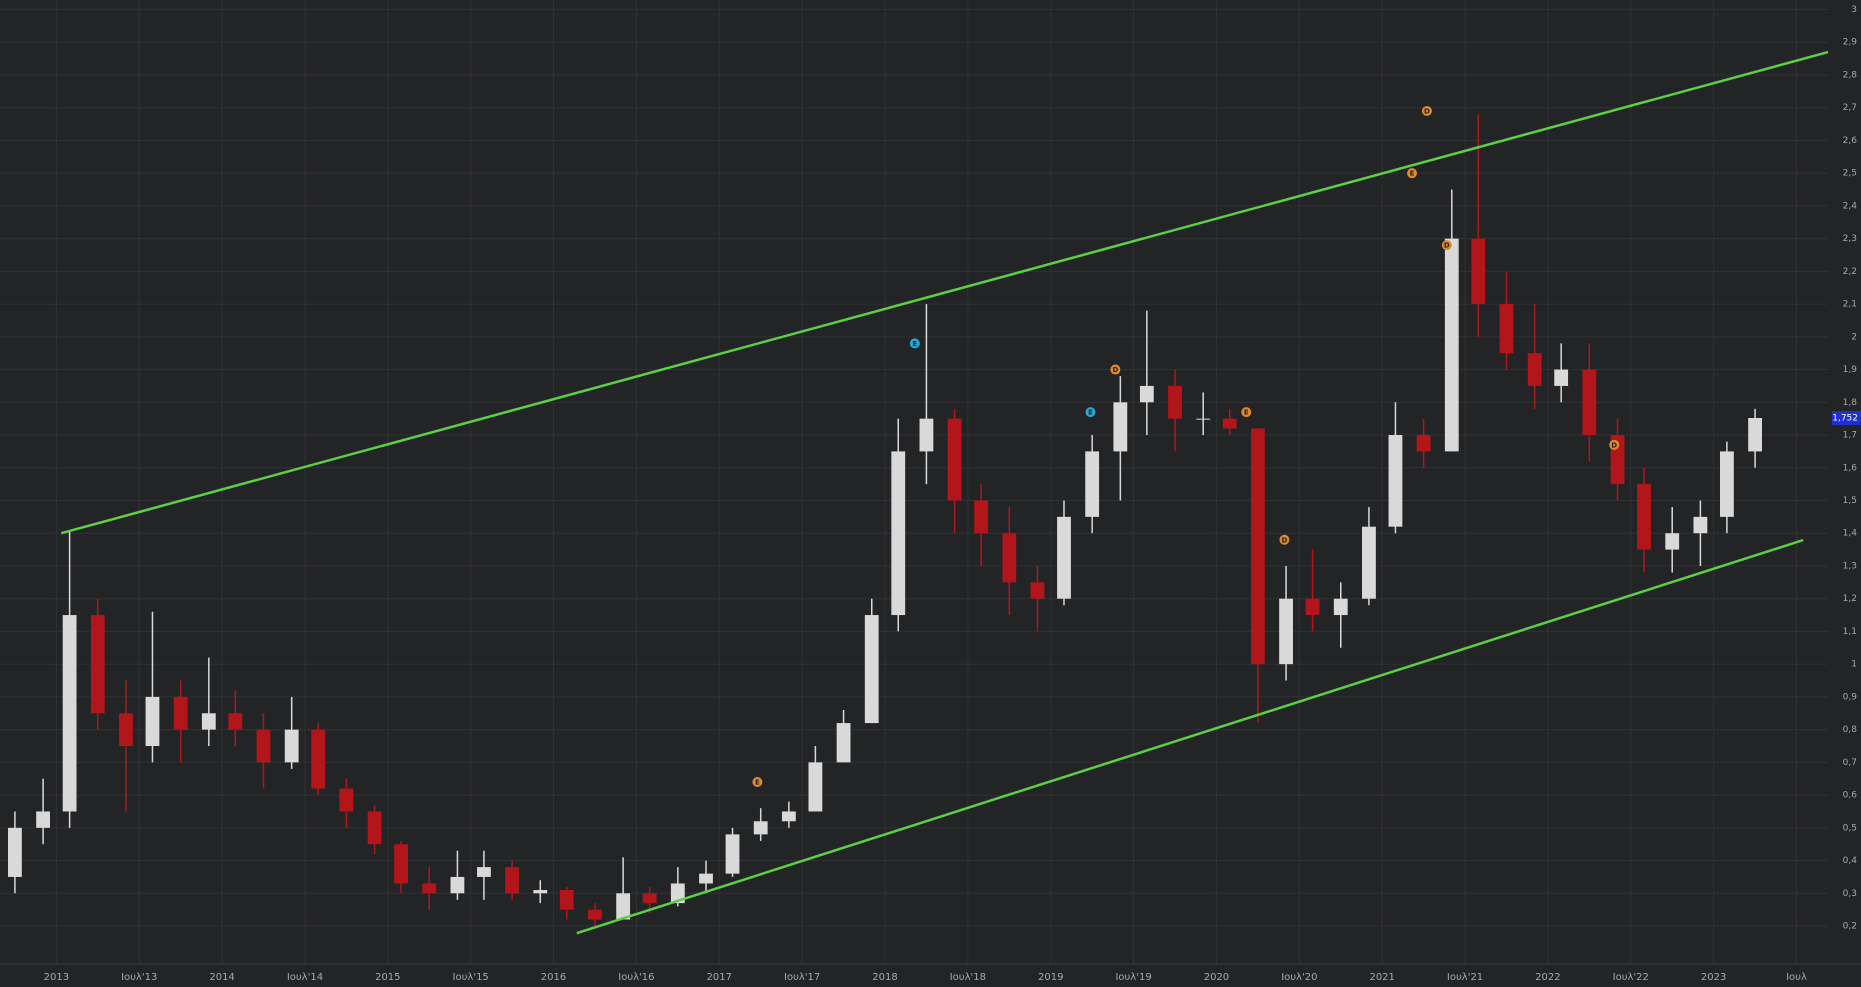  I want to click on y-tick-label: 0,9, so click(1850, 697).